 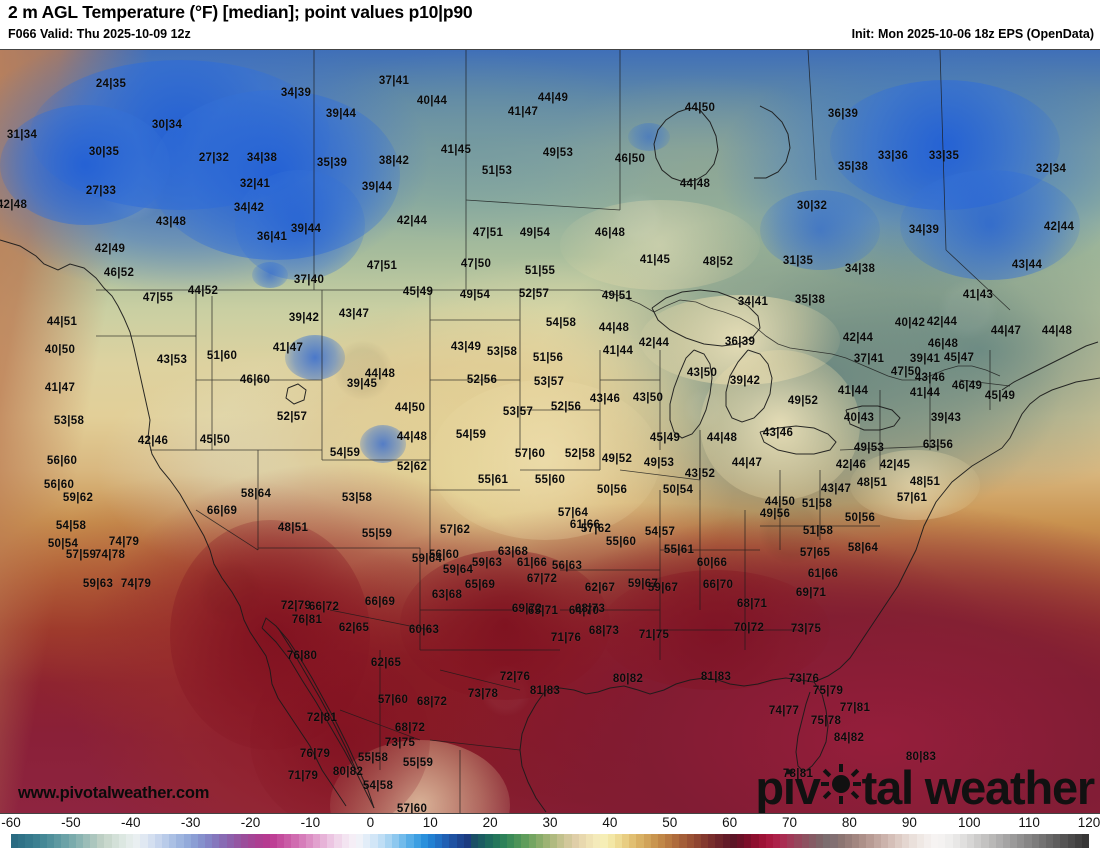 I want to click on site-url-watermark: www.pivotalweather.com, so click(x=114, y=793).